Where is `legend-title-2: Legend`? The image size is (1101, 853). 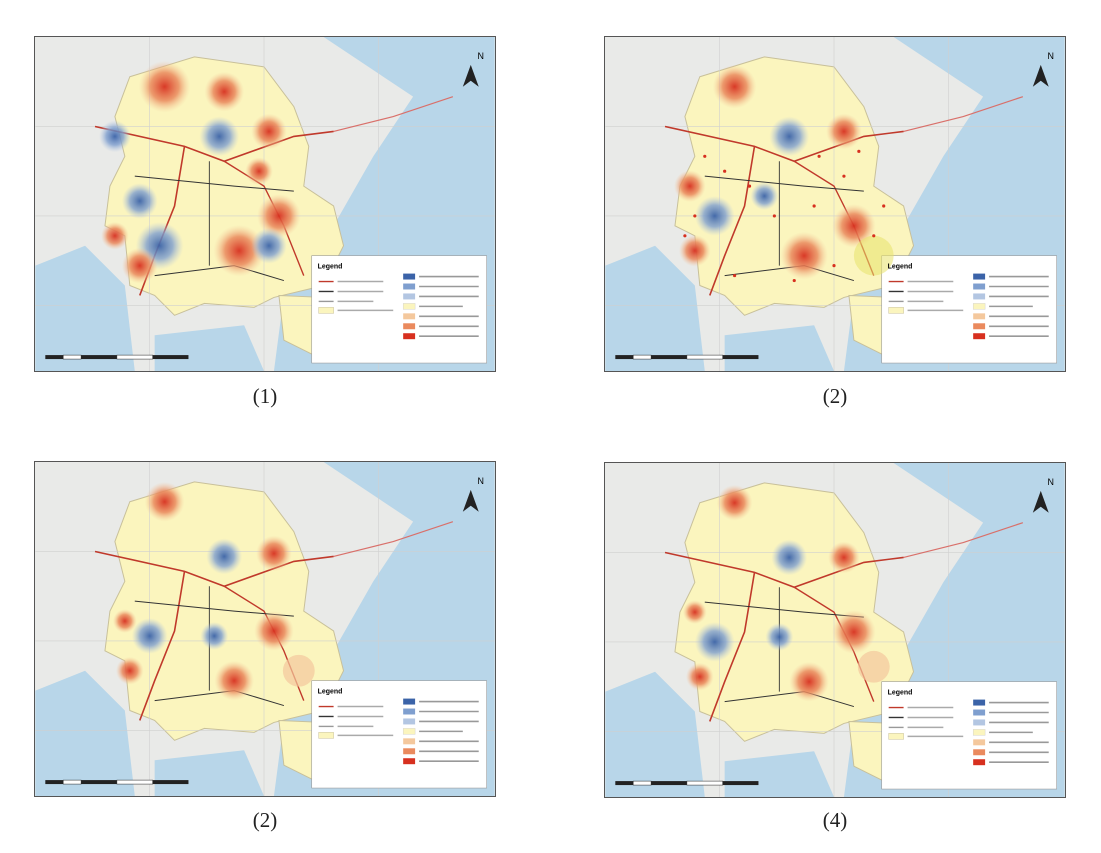 legend-title-2: Legend is located at coordinates (900, 267).